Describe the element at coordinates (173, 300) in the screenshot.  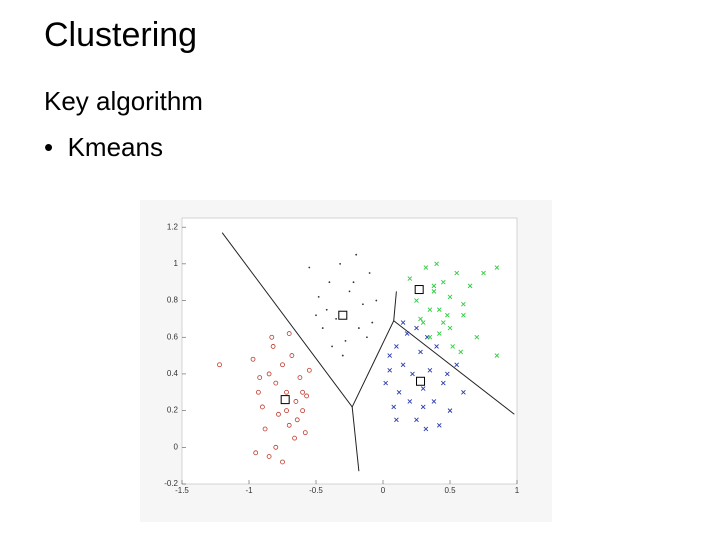
I see `y-tick-label: 0.8` at that location.